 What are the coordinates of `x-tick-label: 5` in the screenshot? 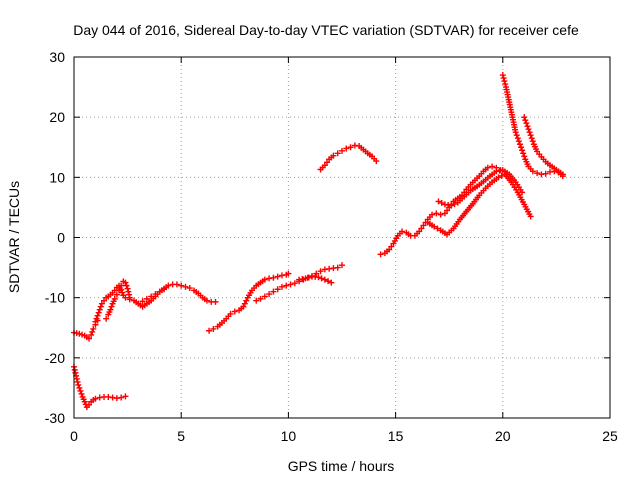 It's located at (181, 436).